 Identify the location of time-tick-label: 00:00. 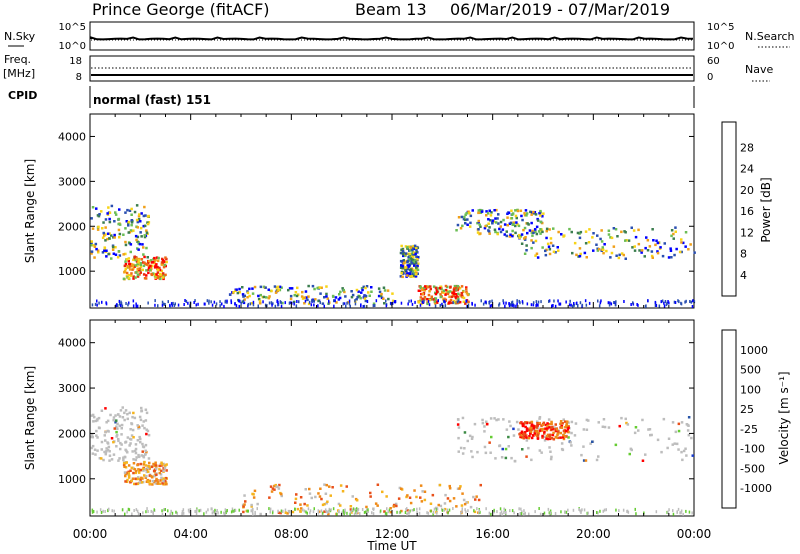
(694, 534).